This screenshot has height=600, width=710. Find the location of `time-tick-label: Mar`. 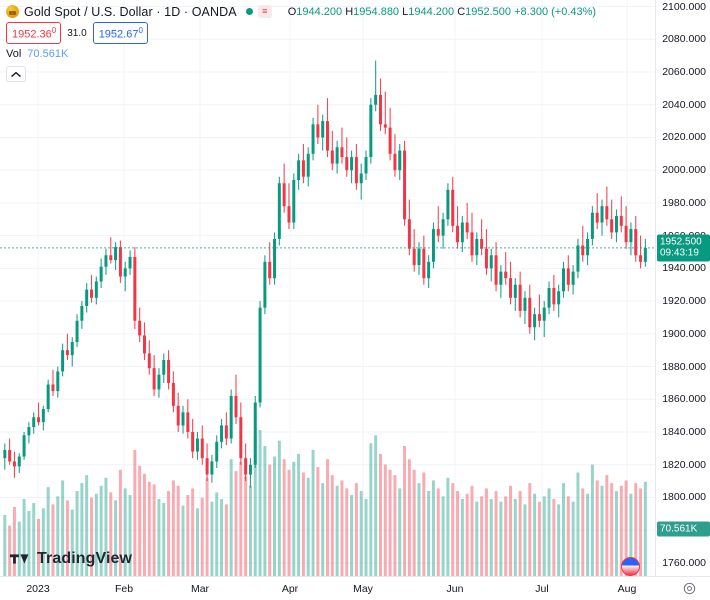

time-tick-label: Mar is located at coordinates (200, 589).